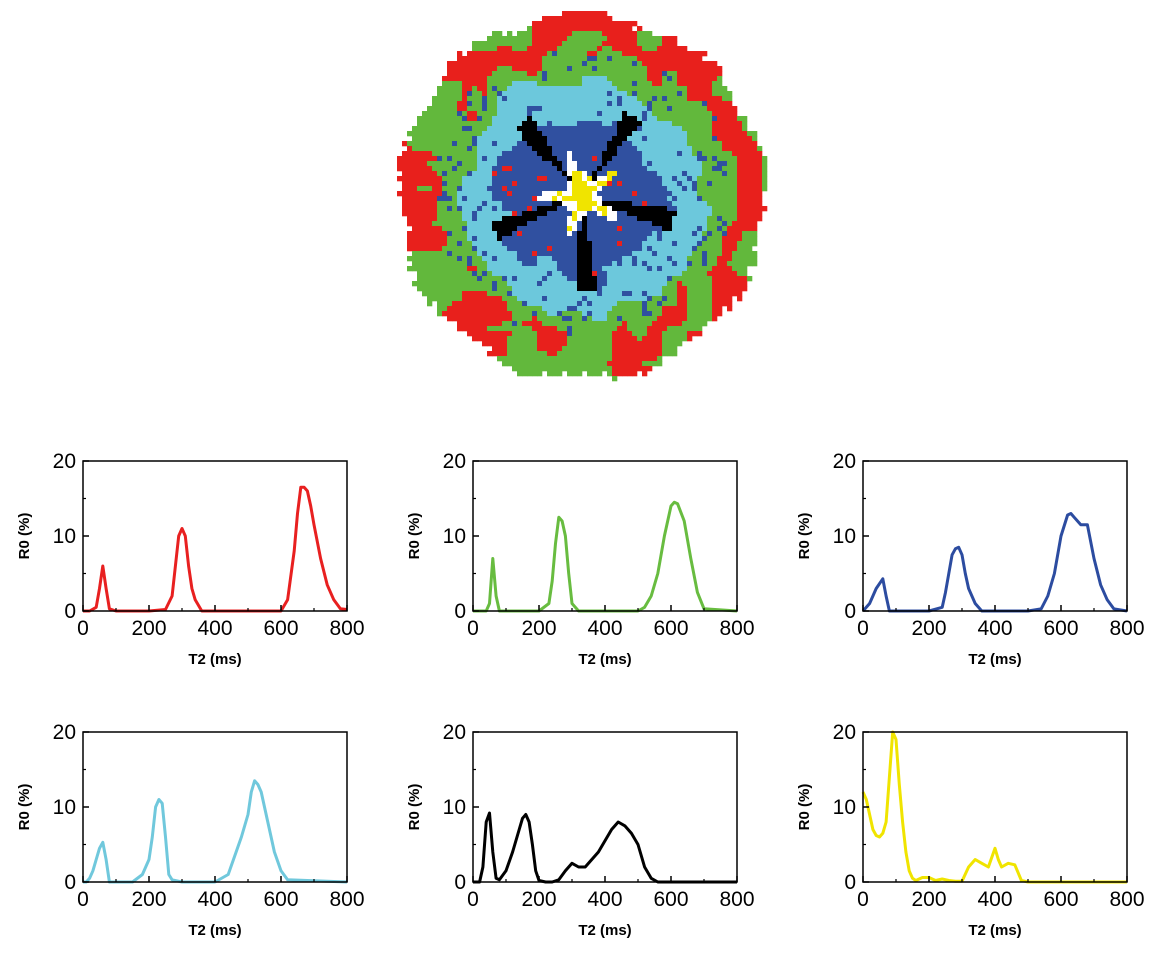  I want to click on distribution-chart-6: 0 200 400 600 800 0 10 20 T2 (ms) R0 (%), so click(970, 830).